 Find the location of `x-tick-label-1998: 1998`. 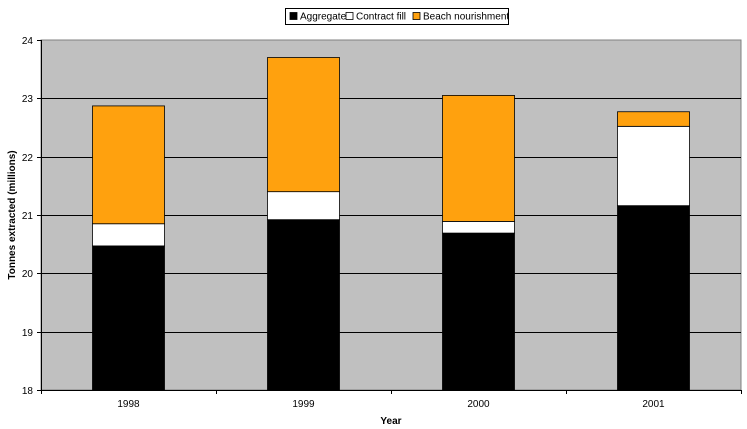

x-tick-label-1998: 1998 is located at coordinates (128, 404).